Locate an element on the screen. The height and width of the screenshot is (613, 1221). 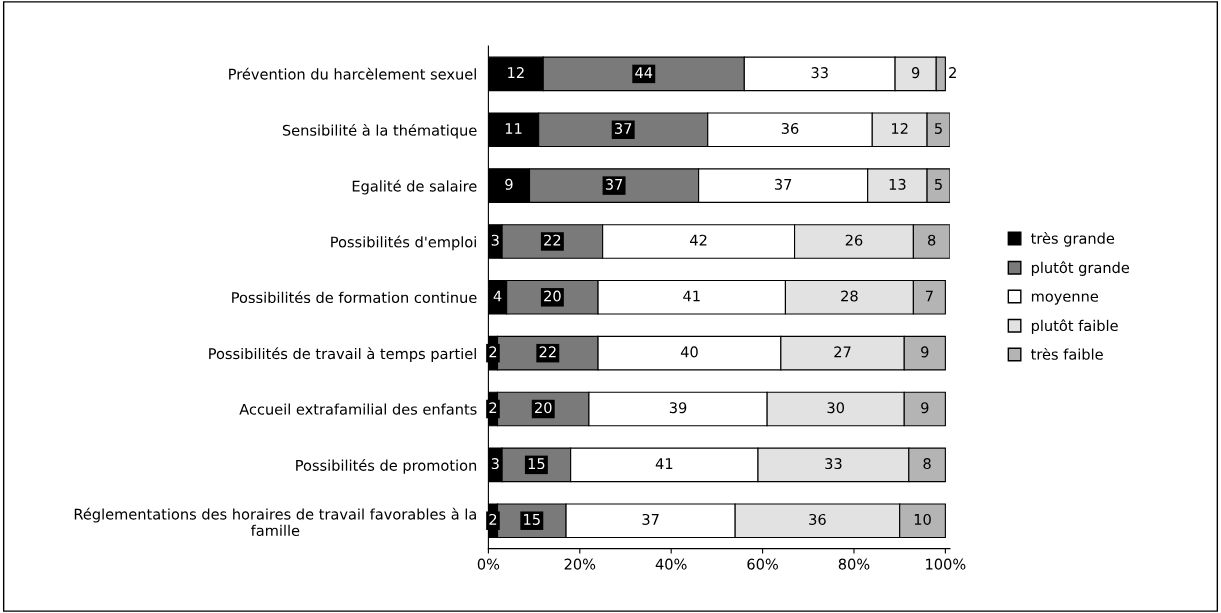
data-label: 26 is located at coordinates (854, 240).